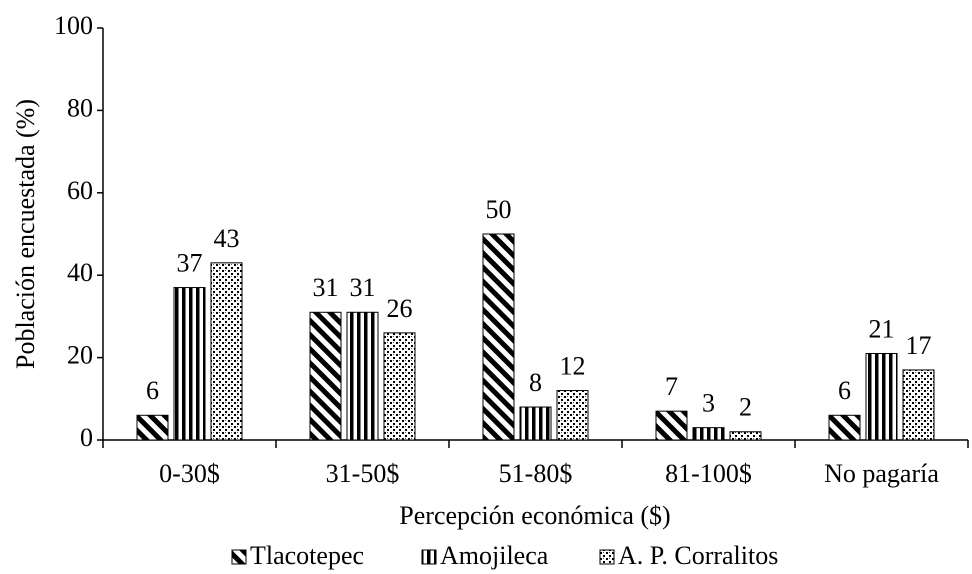 The width and height of the screenshot is (972, 574). Describe the element at coordinates (190, 263) in the screenshot. I see `value-label: 37` at that location.